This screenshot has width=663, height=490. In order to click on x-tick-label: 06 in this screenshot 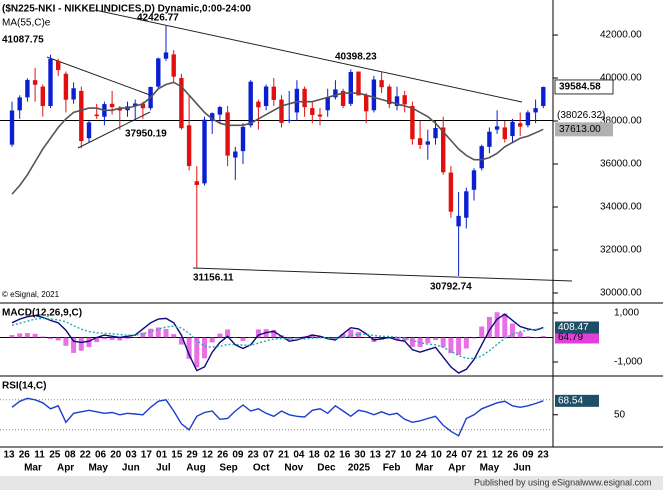, I will do `click(101, 455)`.